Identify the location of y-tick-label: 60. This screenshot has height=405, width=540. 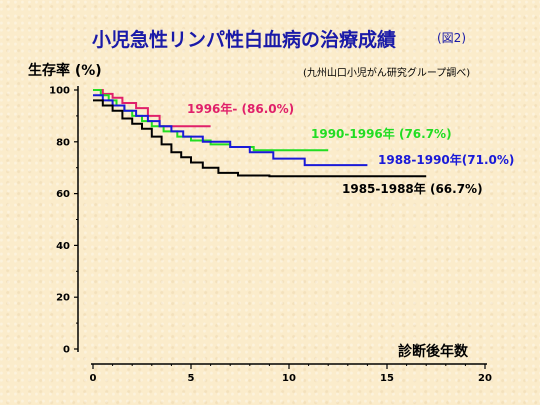
(63, 194).